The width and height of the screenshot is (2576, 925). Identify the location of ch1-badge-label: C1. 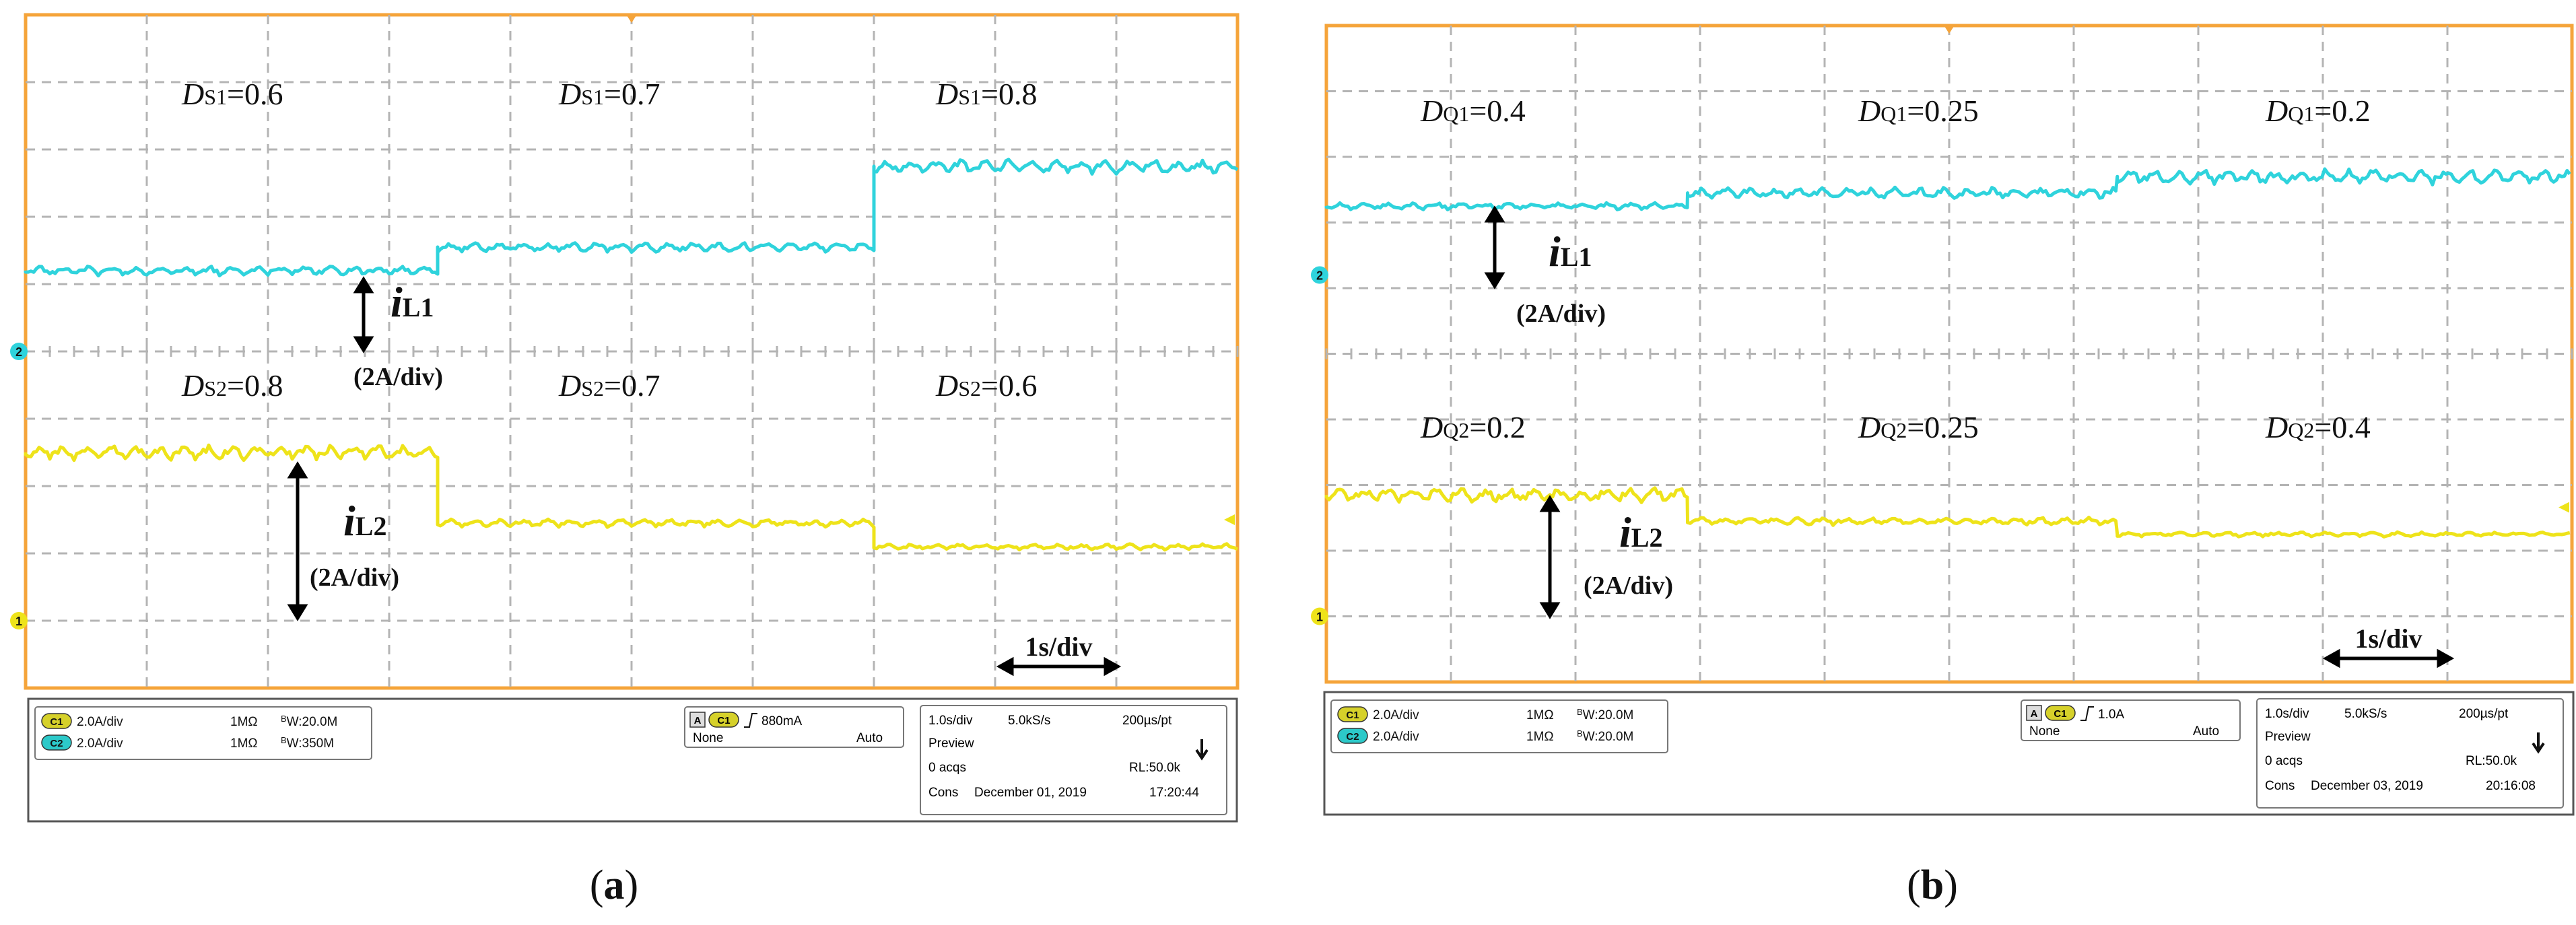
(56, 722).